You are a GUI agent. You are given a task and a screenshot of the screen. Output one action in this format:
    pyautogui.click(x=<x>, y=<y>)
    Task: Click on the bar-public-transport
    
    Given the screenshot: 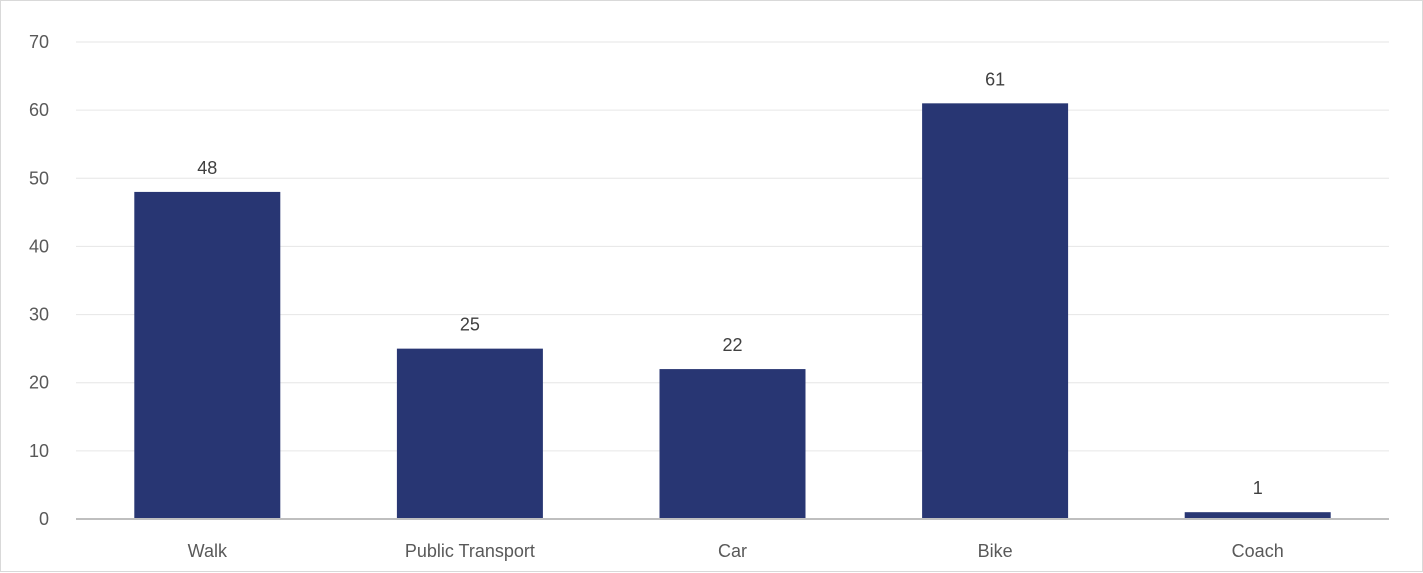 What is the action you would take?
    pyautogui.click(x=469, y=433)
    